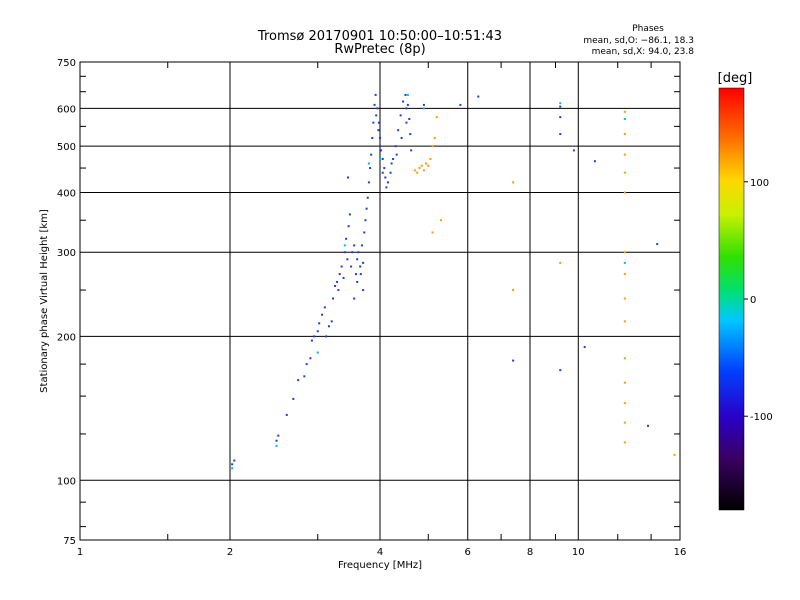  Describe the element at coordinates (638, 41) in the screenshot. I see `stats-line-o: mean, sd,O: −86.1, 18.3` at that location.